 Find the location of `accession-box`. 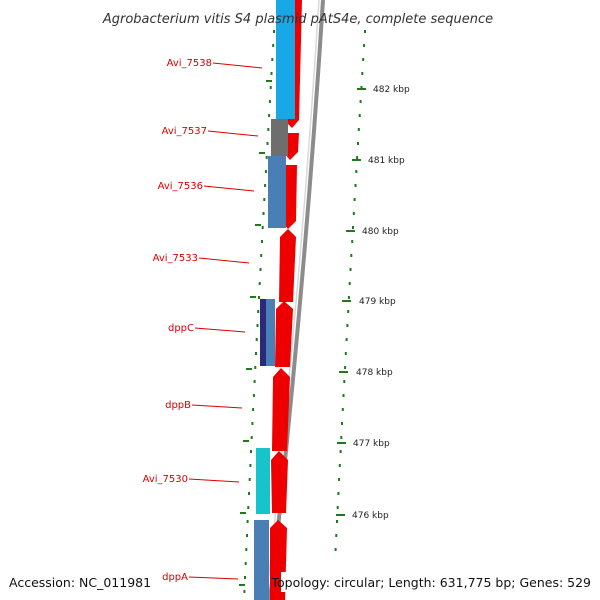

accession-box is located at coordinates (78, 582).